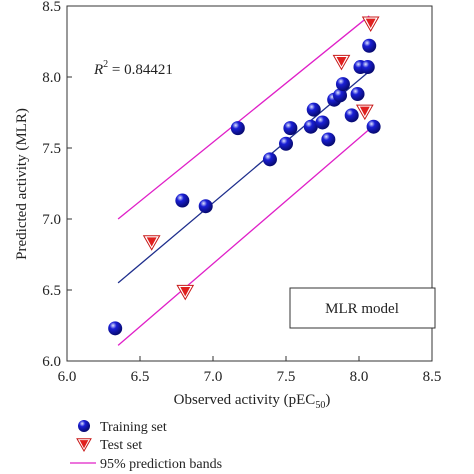  Describe the element at coordinates (133, 68) in the screenshot. I see `r2-annotation: R2 = 0.84421` at that location.